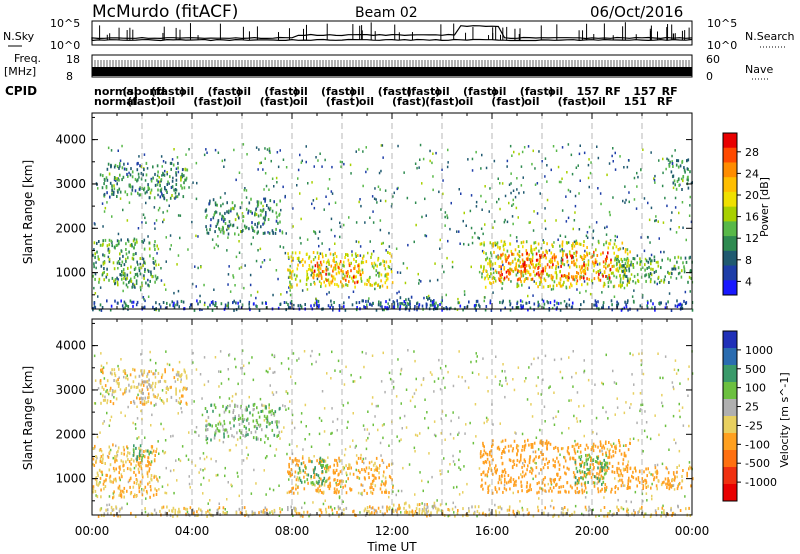 The width and height of the screenshot is (800, 554). I want to click on cpid-entry: (fast), so click(338, 91).